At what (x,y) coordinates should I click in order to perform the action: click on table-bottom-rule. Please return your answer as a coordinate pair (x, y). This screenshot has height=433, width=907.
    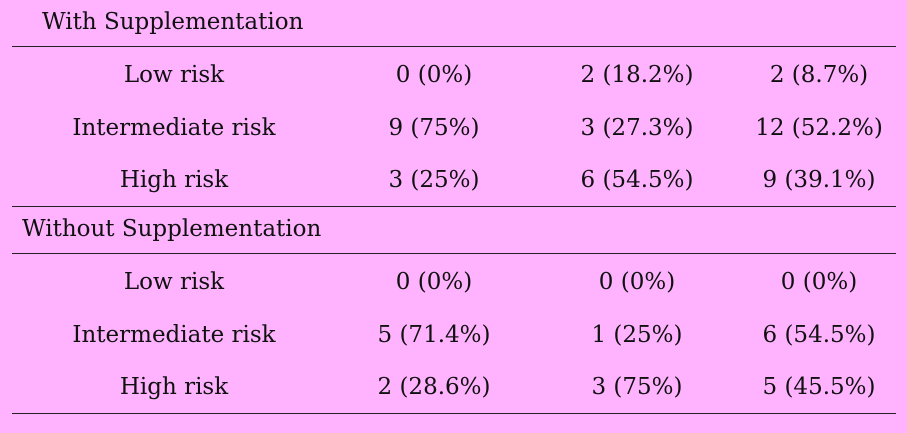
    Looking at the image, I should click on (454, 413).